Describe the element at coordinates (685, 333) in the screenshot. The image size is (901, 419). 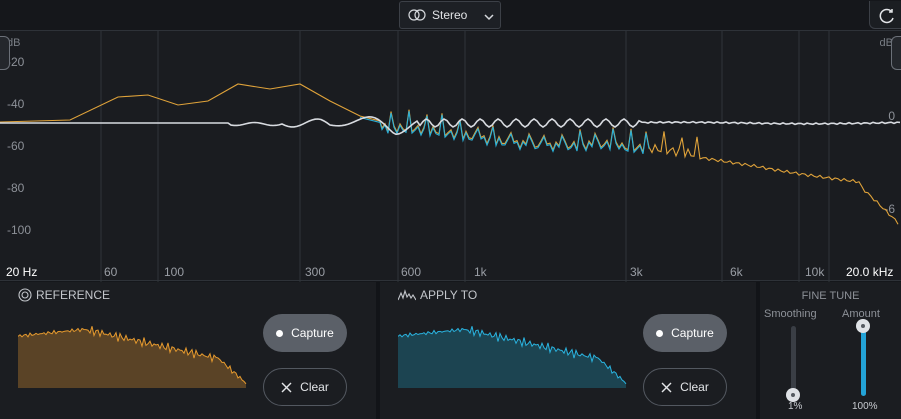
I see `apply-to-capture-button: Capture` at that location.